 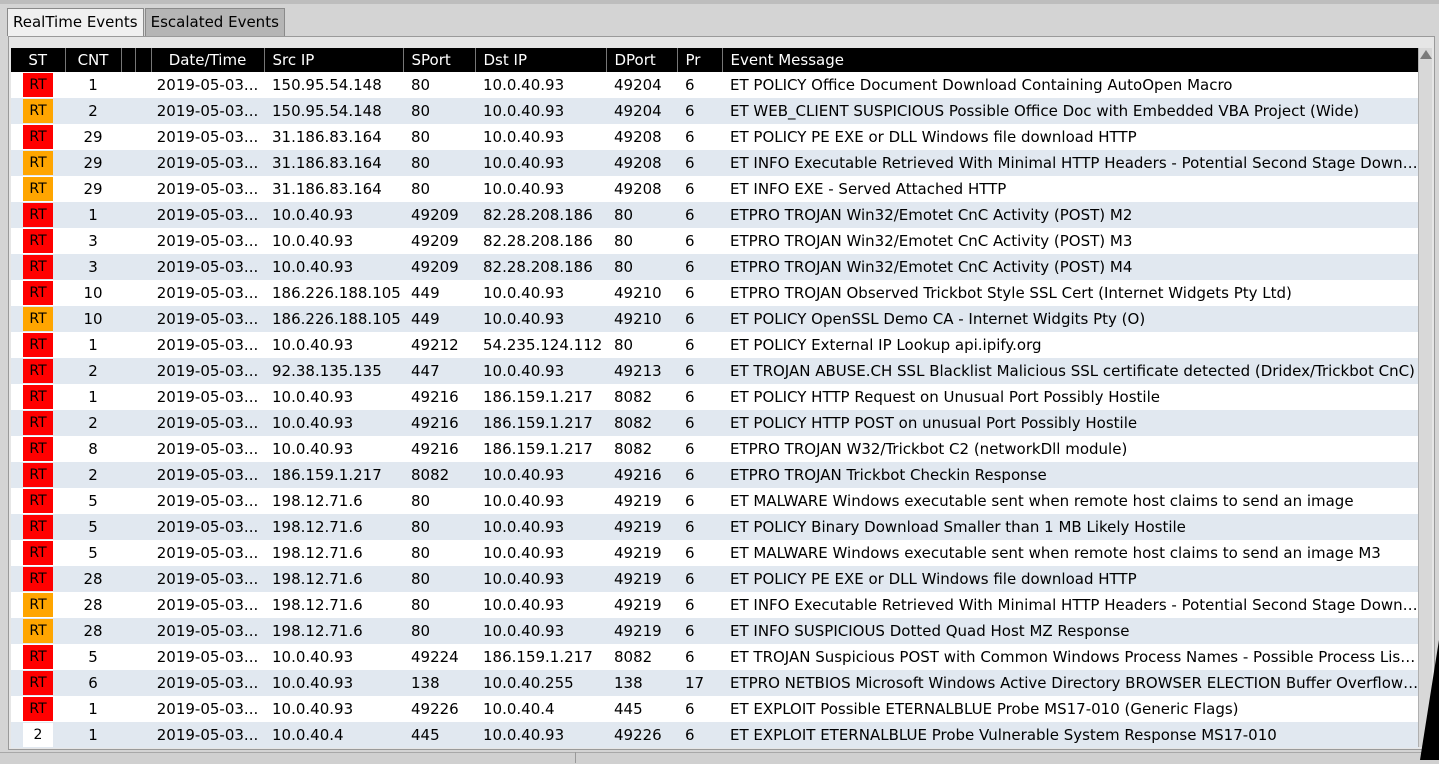 What do you see at coordinates (1426, 54) in the screenshot?
I see `scroll-up-arrow-icon` at bounding box center [1426, 54].